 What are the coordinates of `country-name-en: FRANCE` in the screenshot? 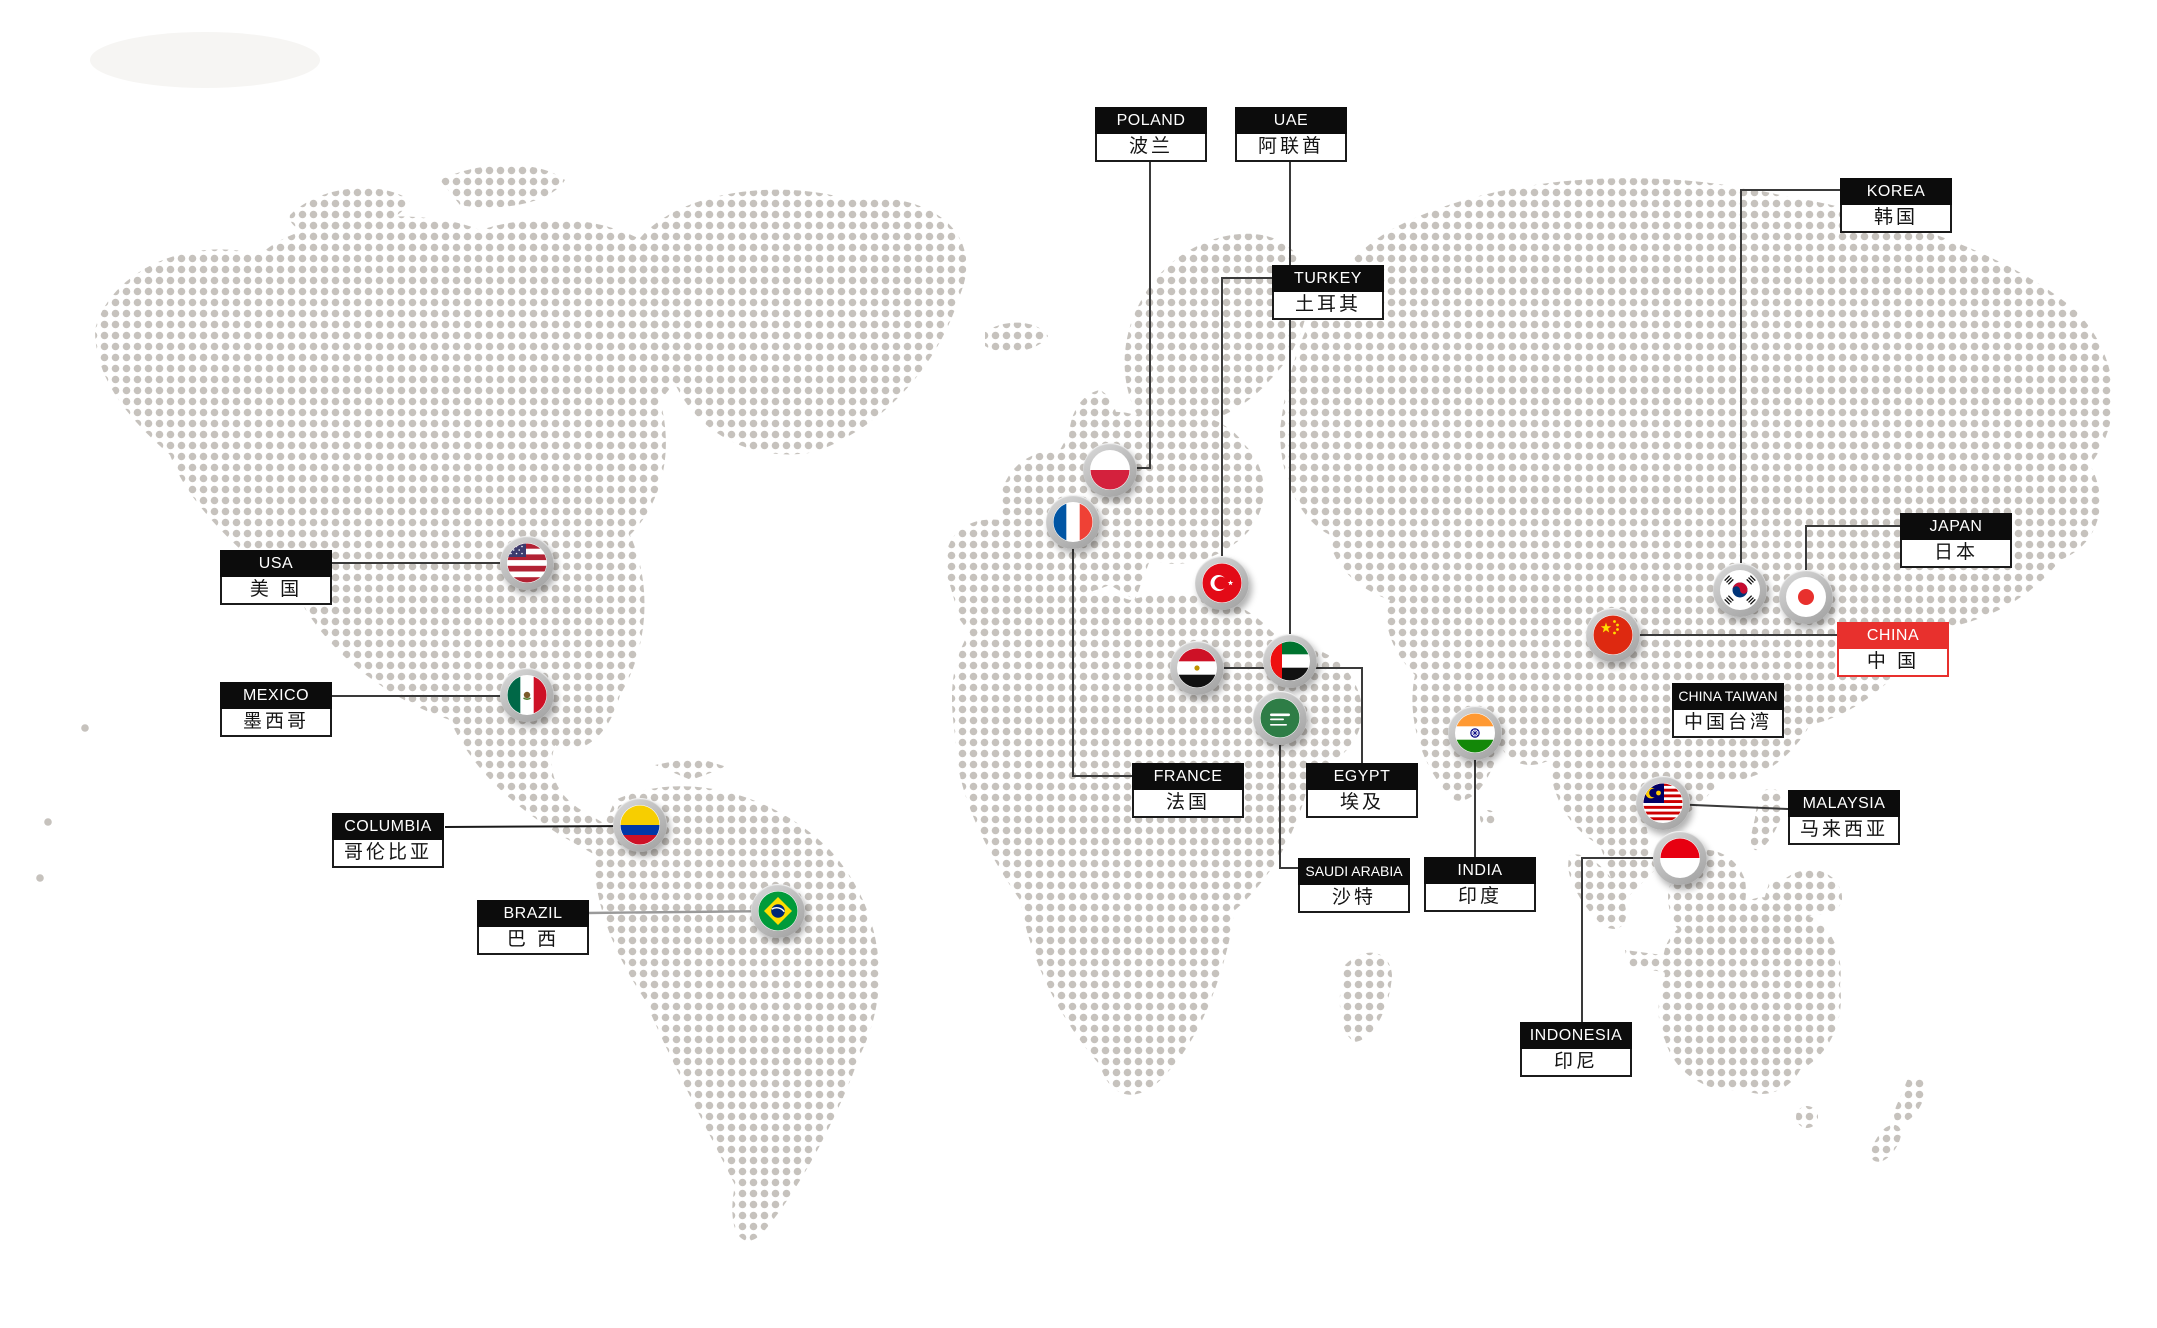 It's located at (1188, 776).